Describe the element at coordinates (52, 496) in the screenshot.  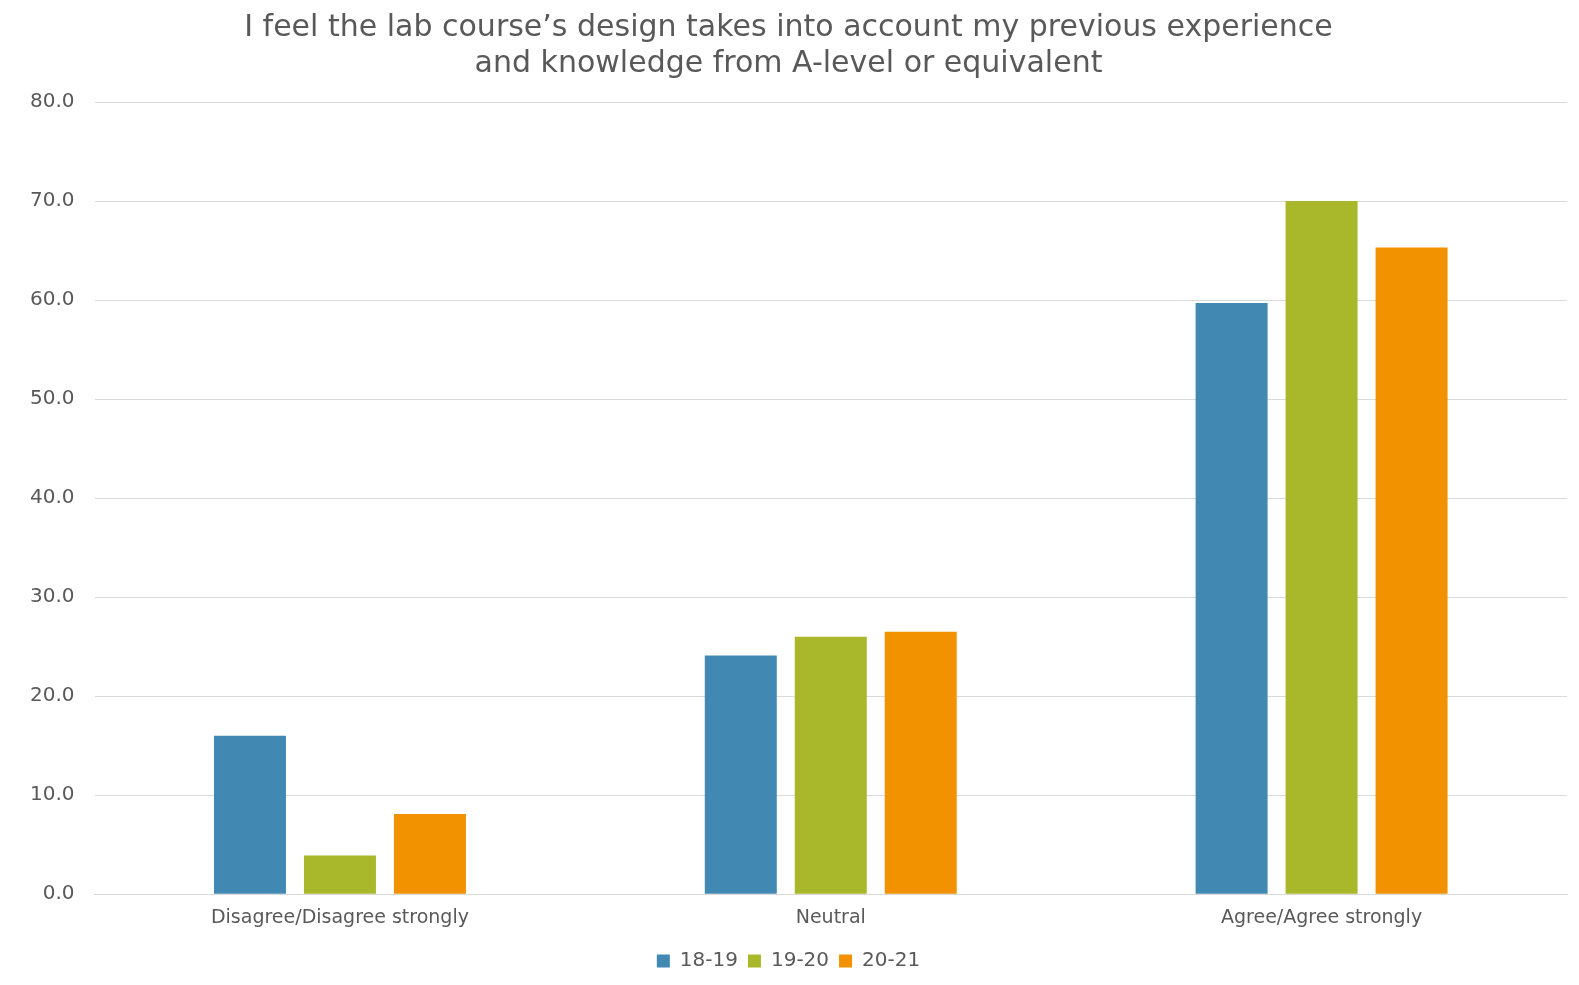
I see `y-tick-label: 40.0` at that location.